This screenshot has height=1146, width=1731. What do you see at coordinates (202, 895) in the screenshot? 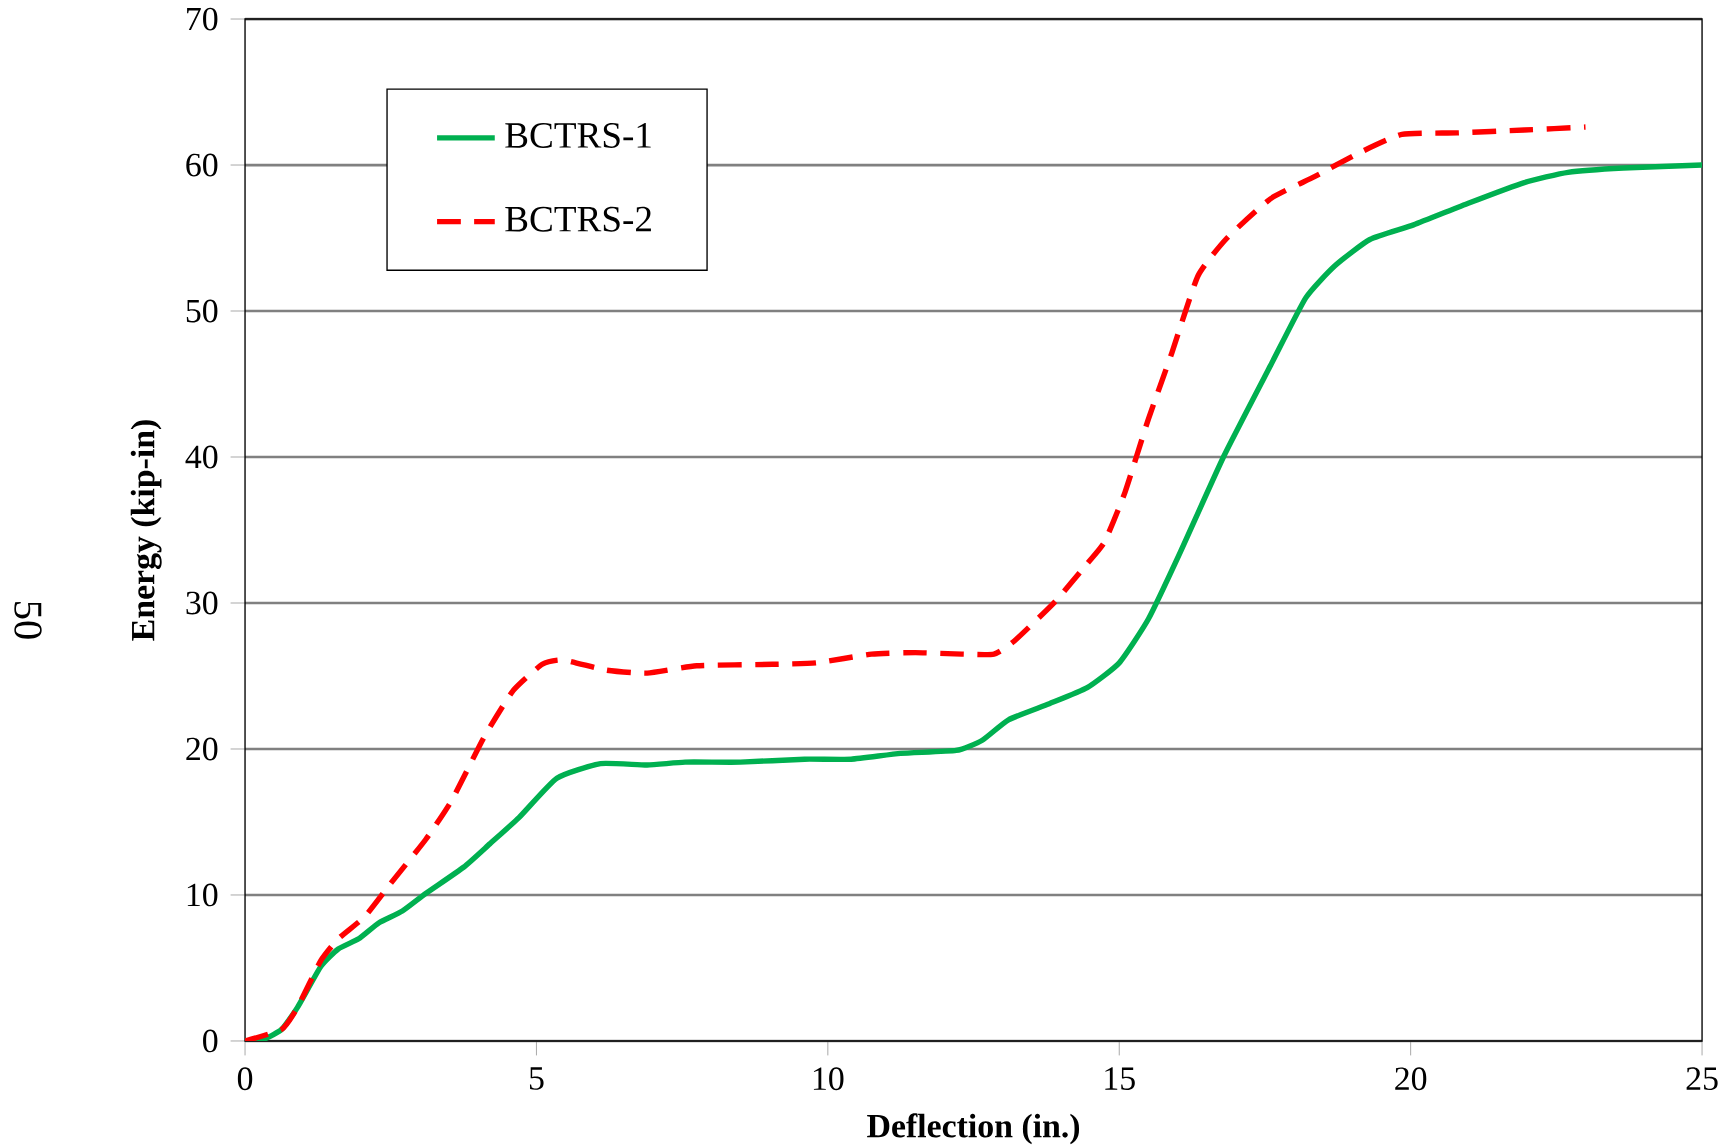
I see `y-tick-label: 10` at bounding box center [202, 895].